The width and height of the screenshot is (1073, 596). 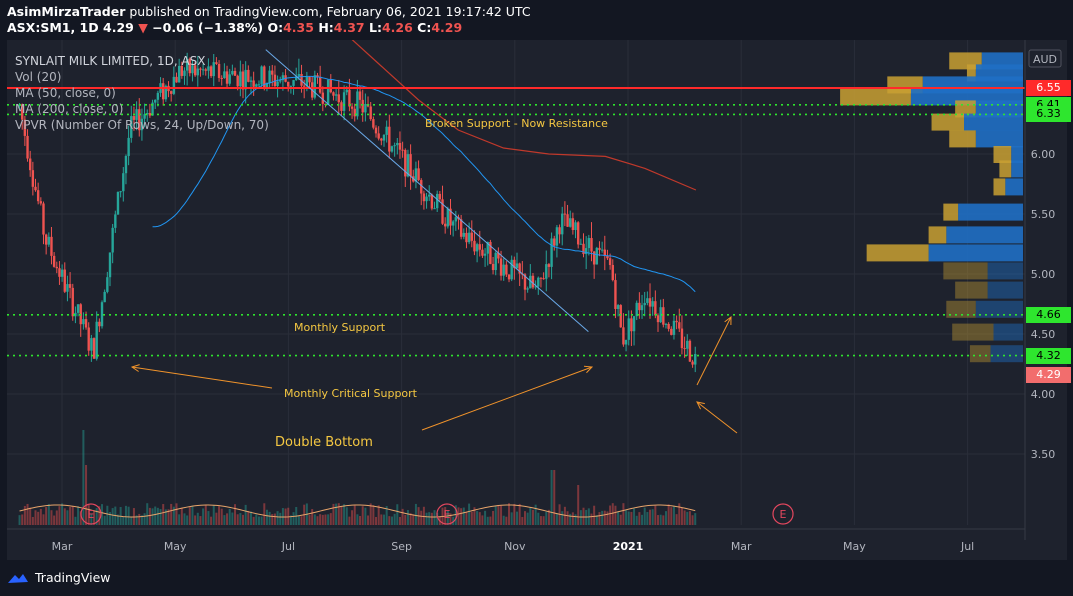 What do you see at coordinates (1043, 334) in the screenshot?
I see `y-tick-label: 4.50` at bounding box center [1043, 334].